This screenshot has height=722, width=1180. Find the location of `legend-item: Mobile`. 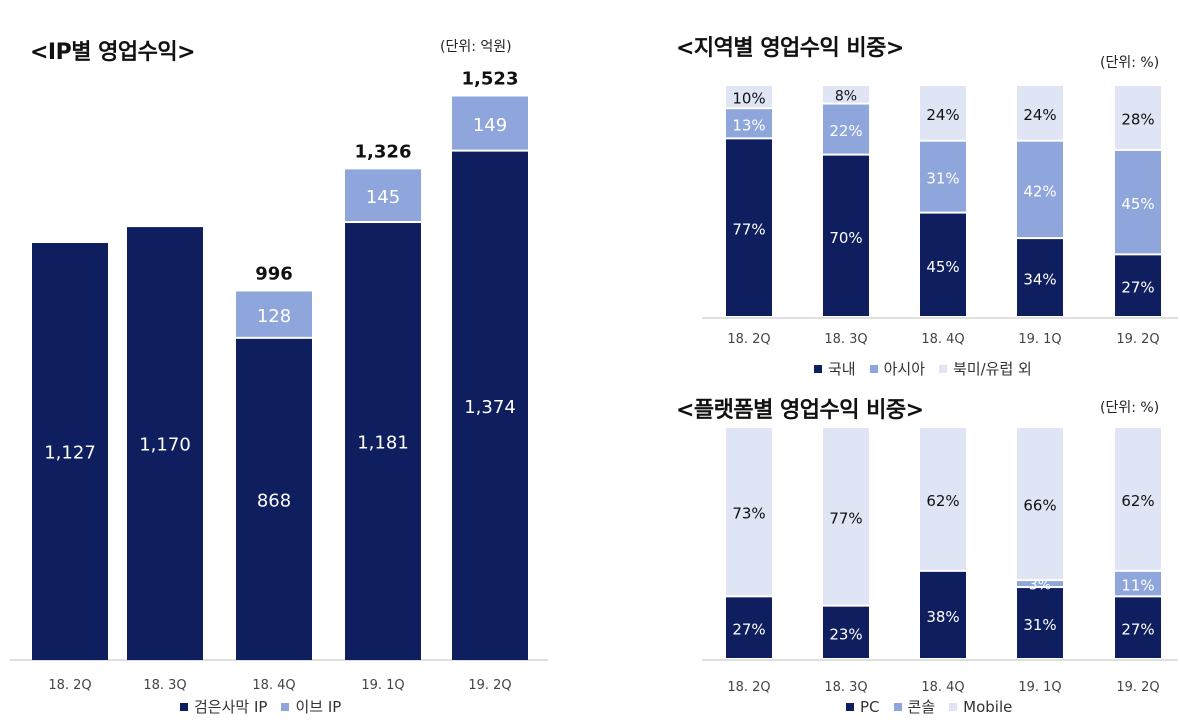

legend-item: Mobile is located at coordinates (980, 707).